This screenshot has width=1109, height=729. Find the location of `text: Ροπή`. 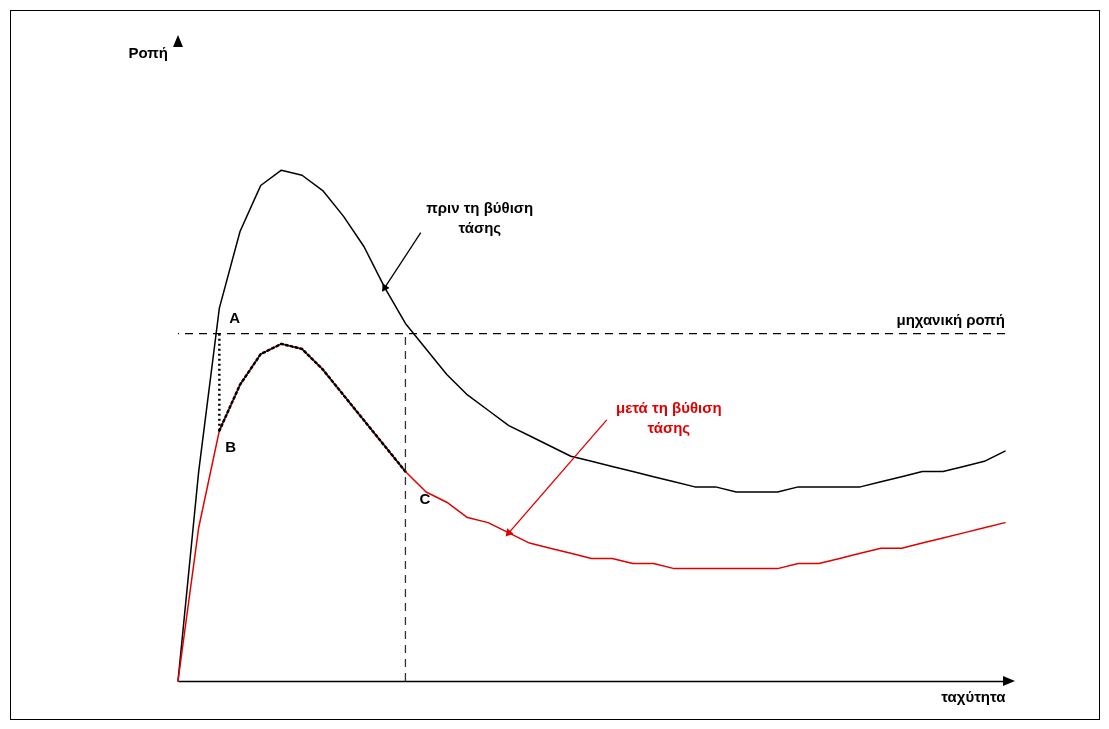

text: Ροπή is located at coordinates (148, 52).